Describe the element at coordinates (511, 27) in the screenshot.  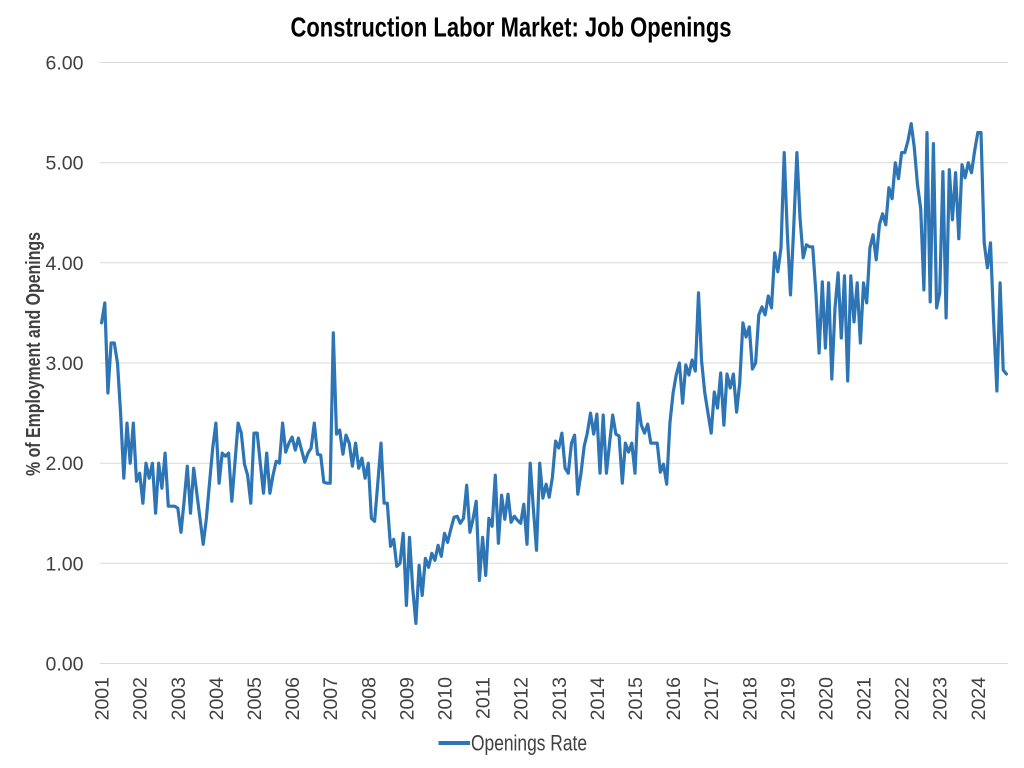
I see `svg-text:Construction Labor Market: Job: Construction Labor Market: Job Openings` at that location.